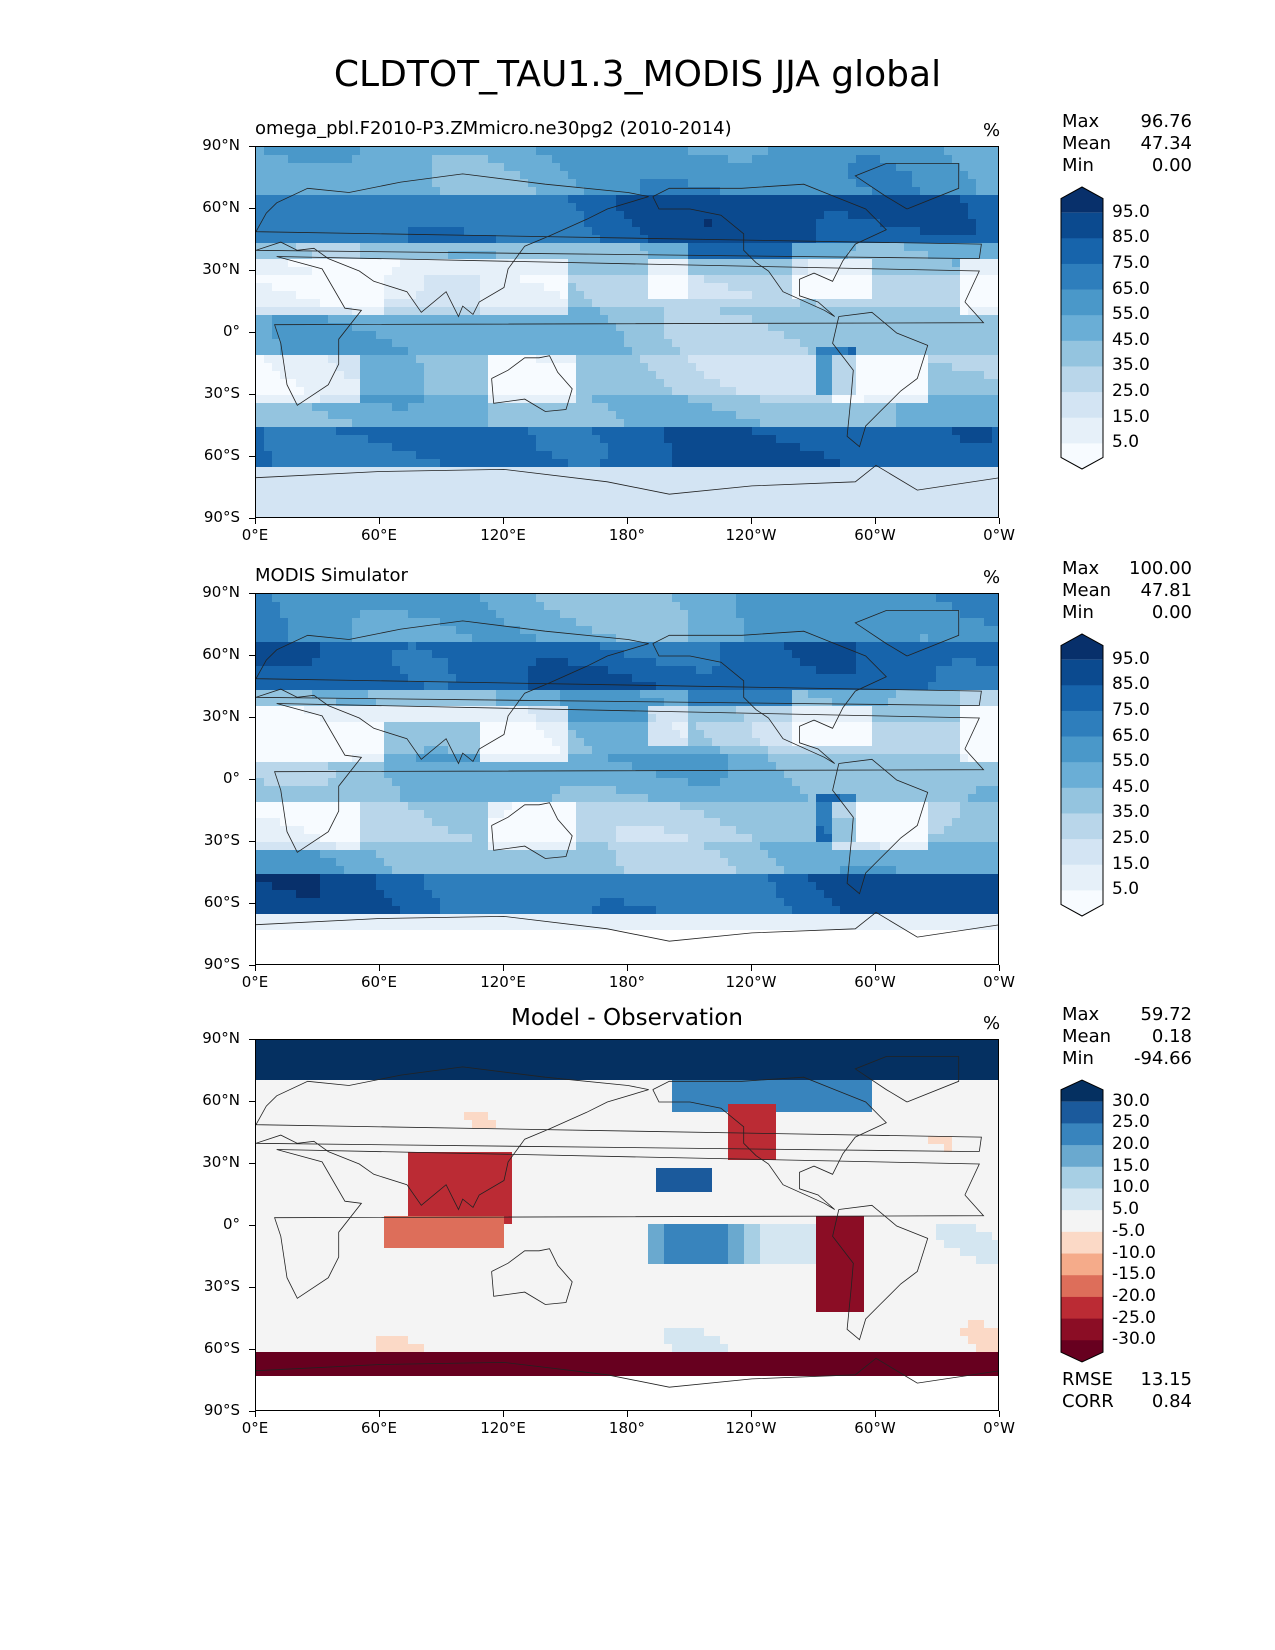 This screenshot has width=1275, height=1650. I want to click on colorbar-tick-label: 5.0, so click(1126, 889).